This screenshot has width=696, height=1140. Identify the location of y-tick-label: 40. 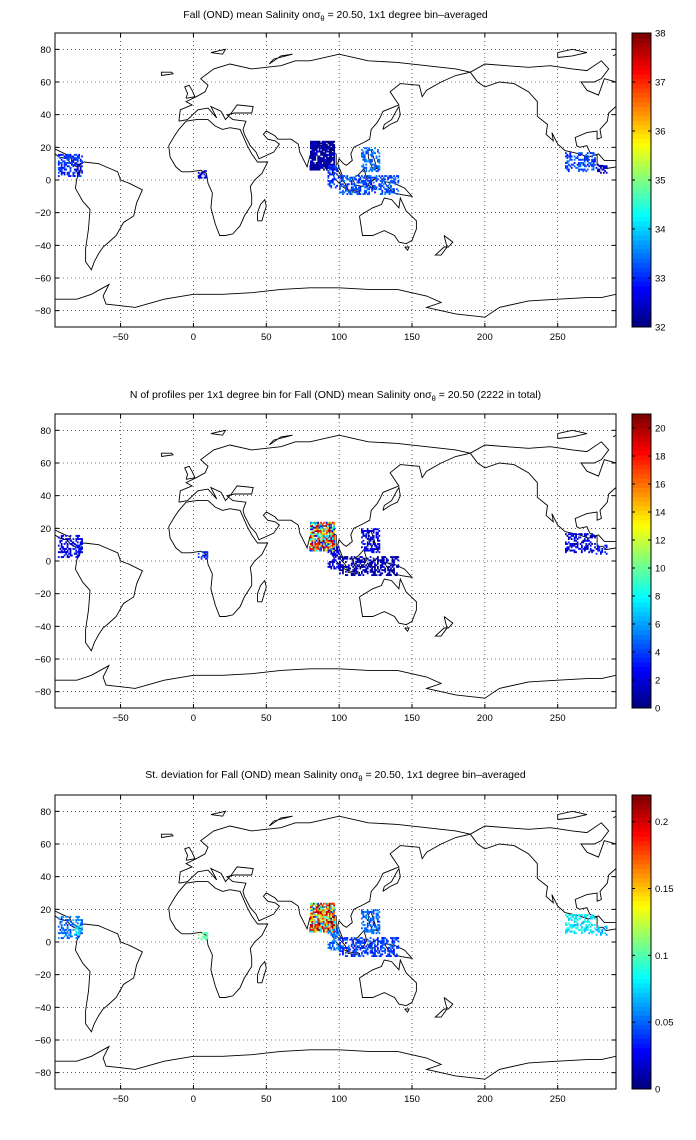
(45, 115).